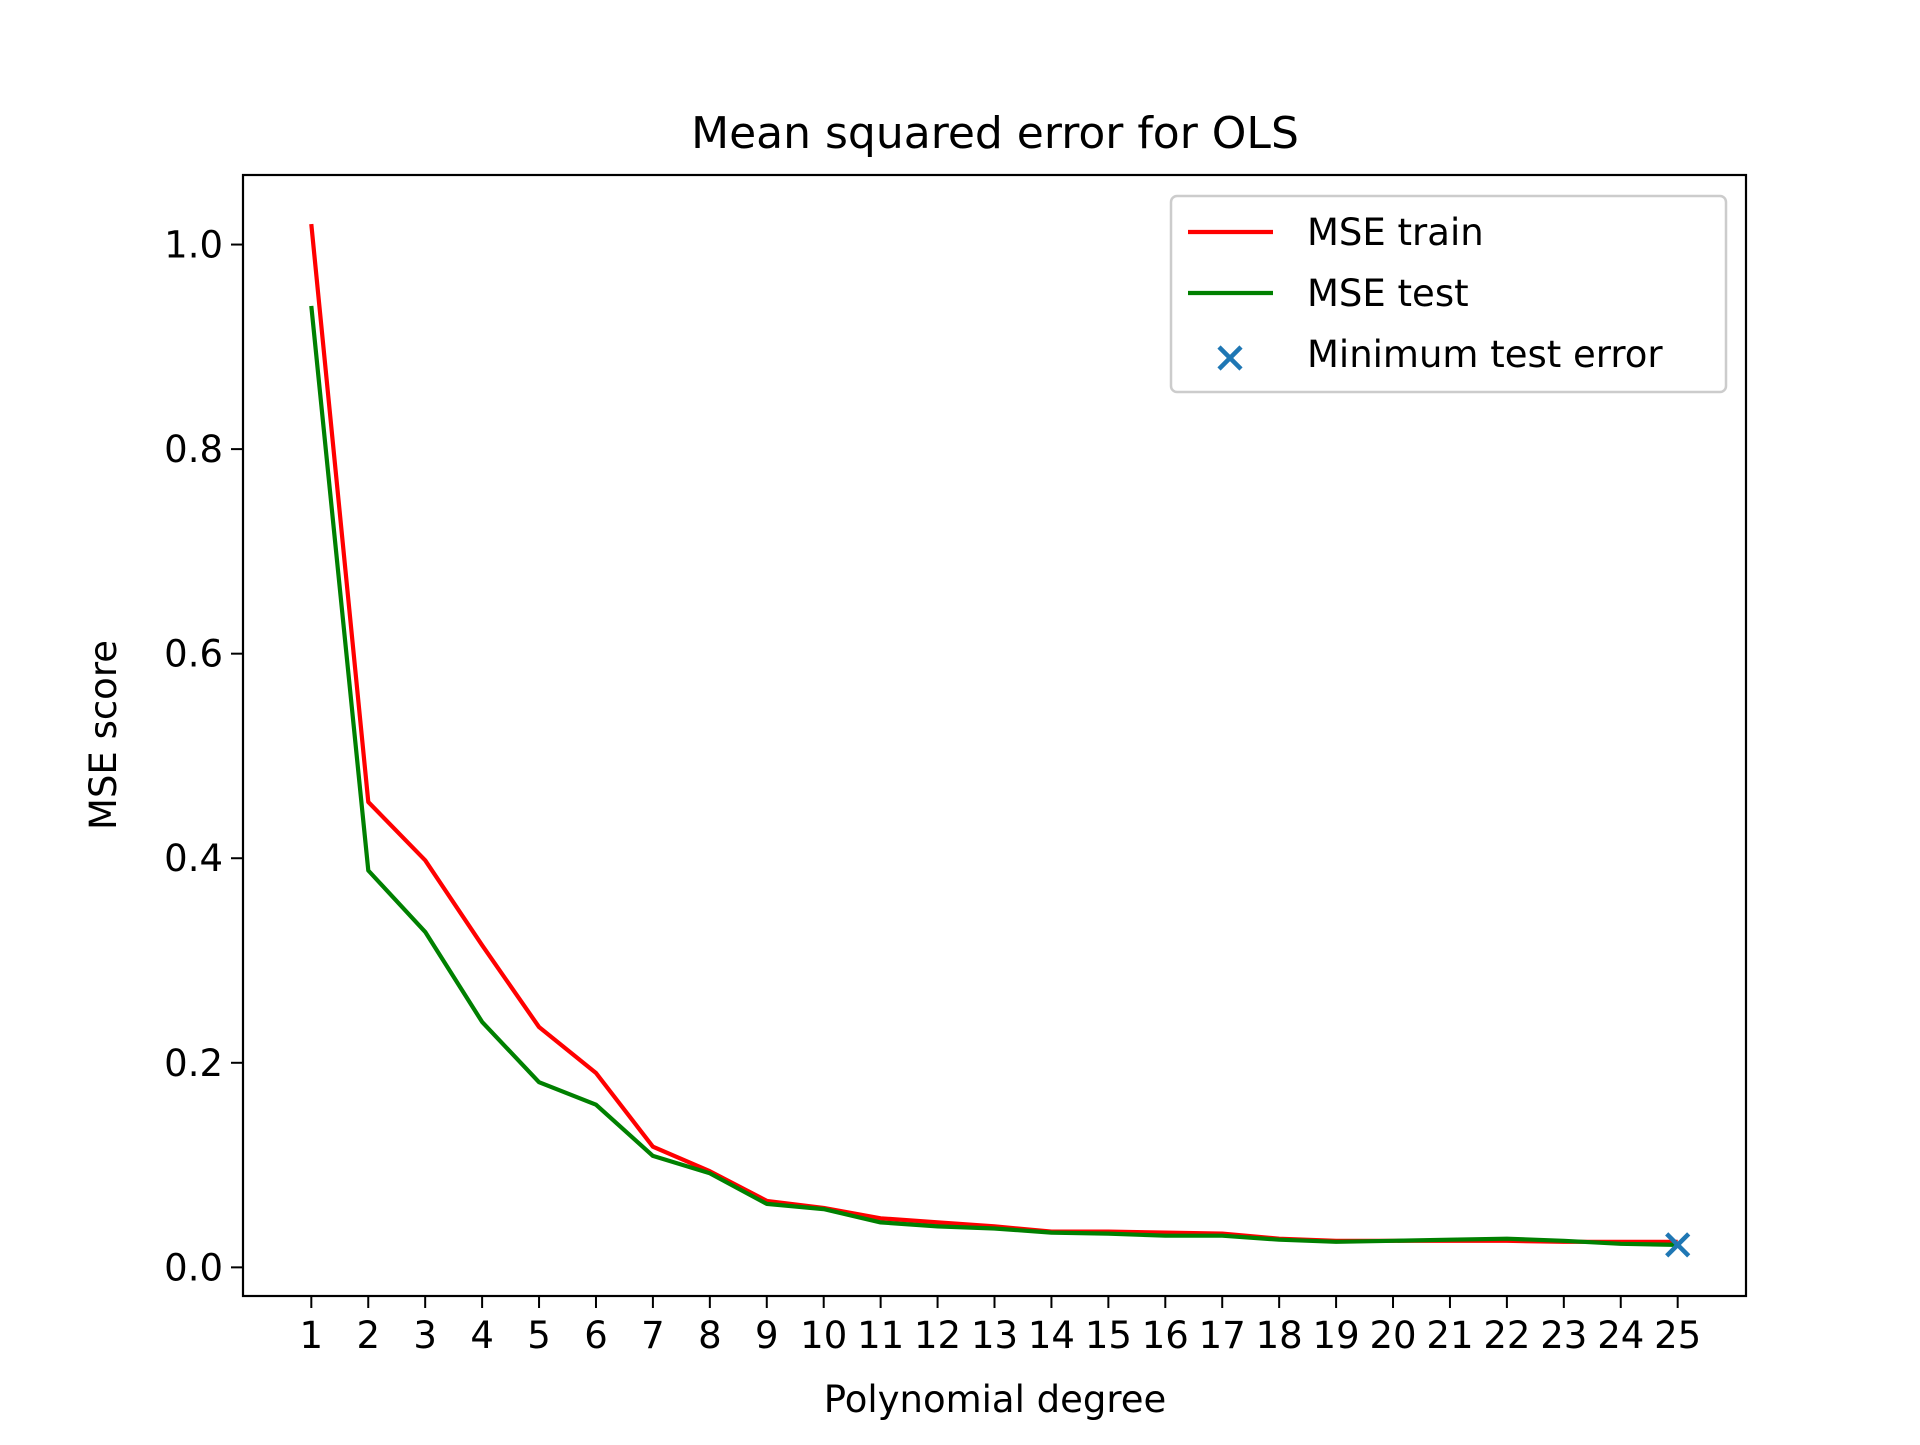 This screenshot has height=1445, width=1920. Describe the element at coordinates (1620, 1335) in the screenshot. I see `x-tick-label: 24` at that location.